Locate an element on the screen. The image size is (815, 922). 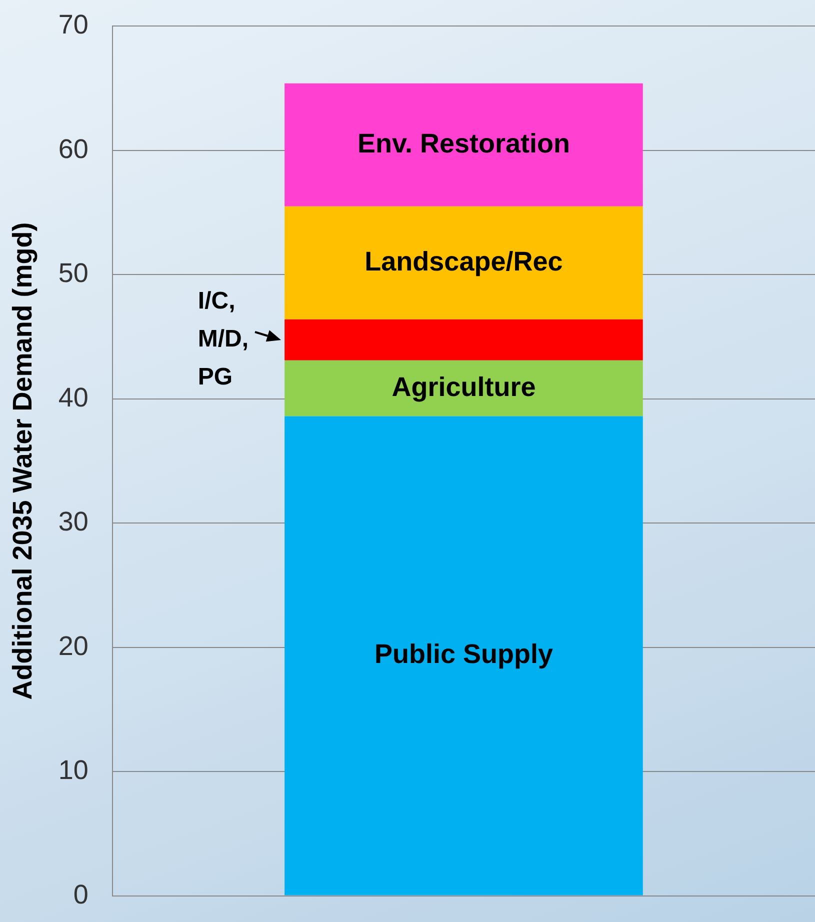
y-tick-label: 40 is located at coordinates (73, 397).